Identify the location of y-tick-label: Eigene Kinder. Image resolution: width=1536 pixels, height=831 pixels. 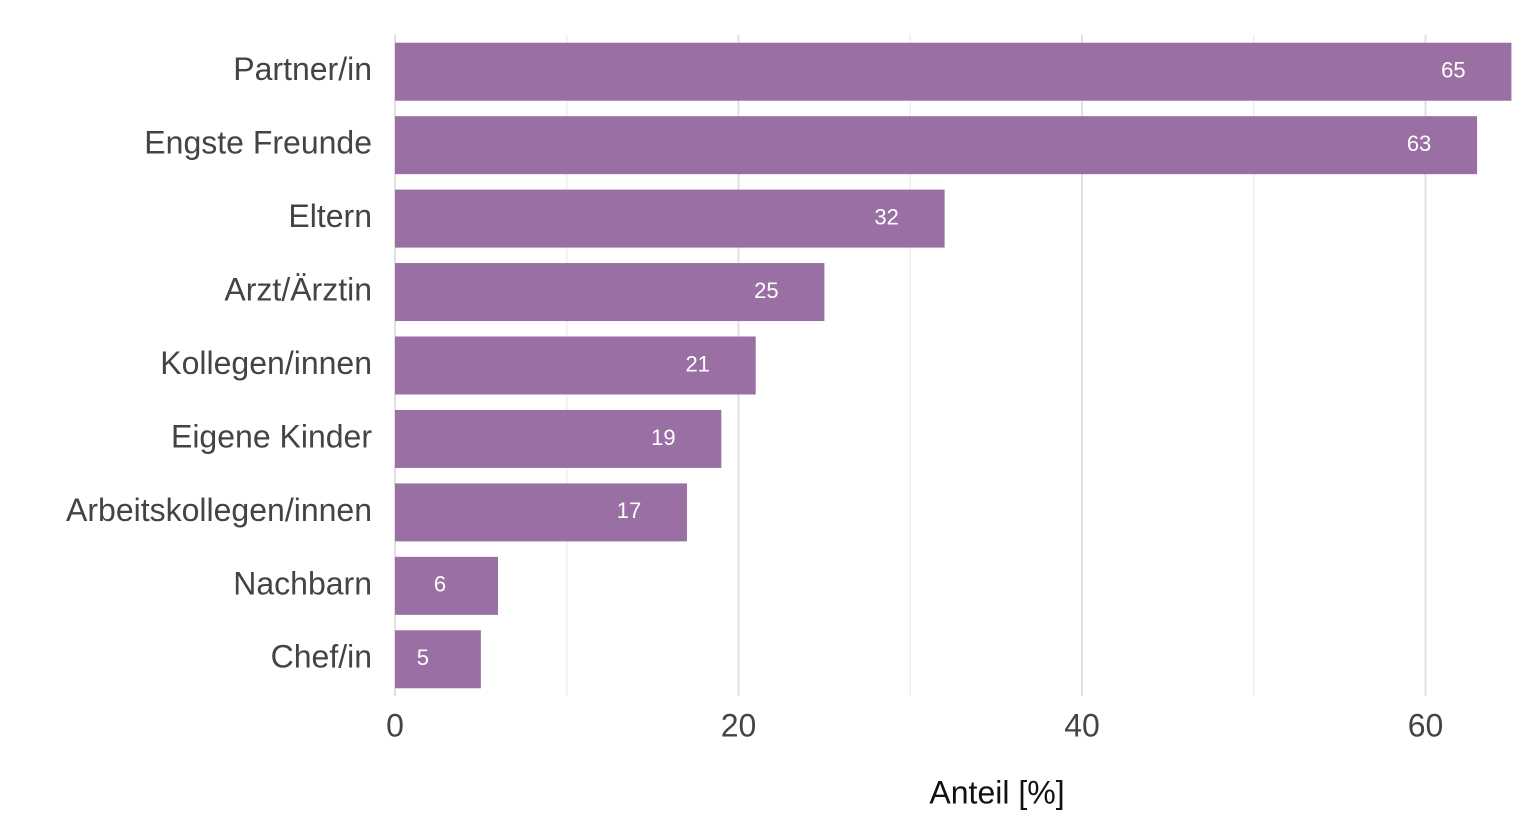
(271, 436).